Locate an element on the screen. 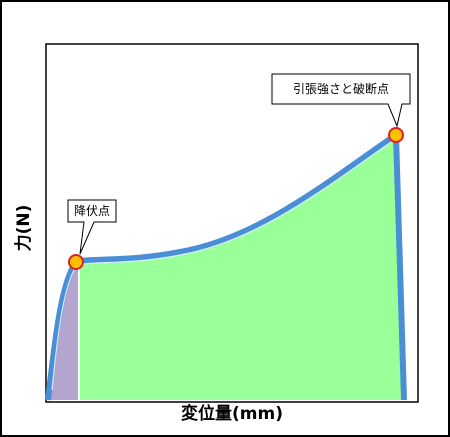  elastic-region is located at coordinates (63, 331).